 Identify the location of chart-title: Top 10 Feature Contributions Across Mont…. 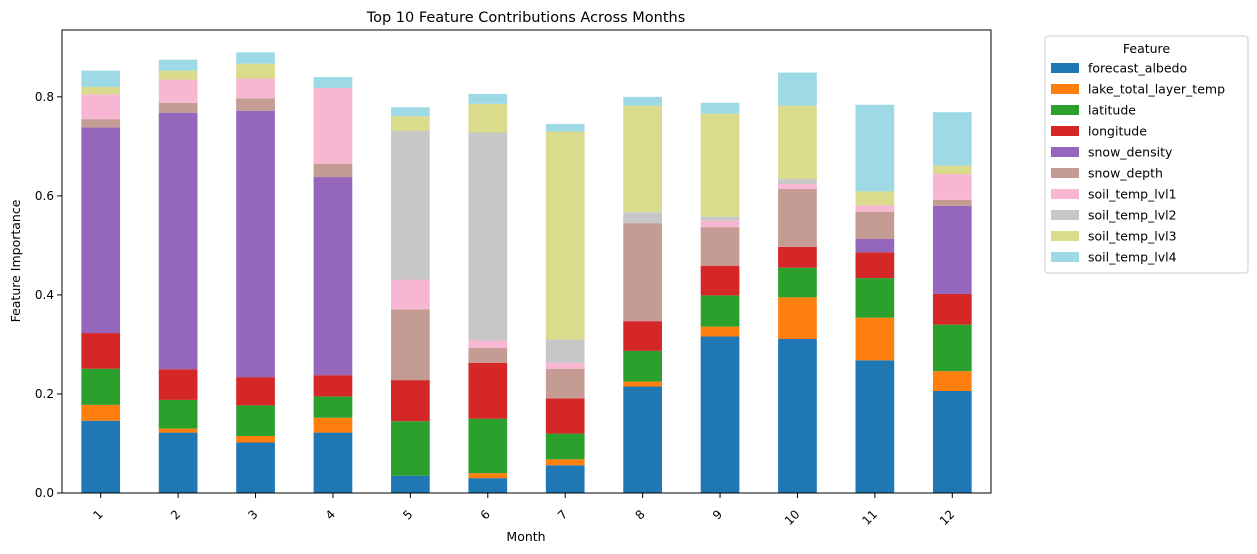
(526, 18).